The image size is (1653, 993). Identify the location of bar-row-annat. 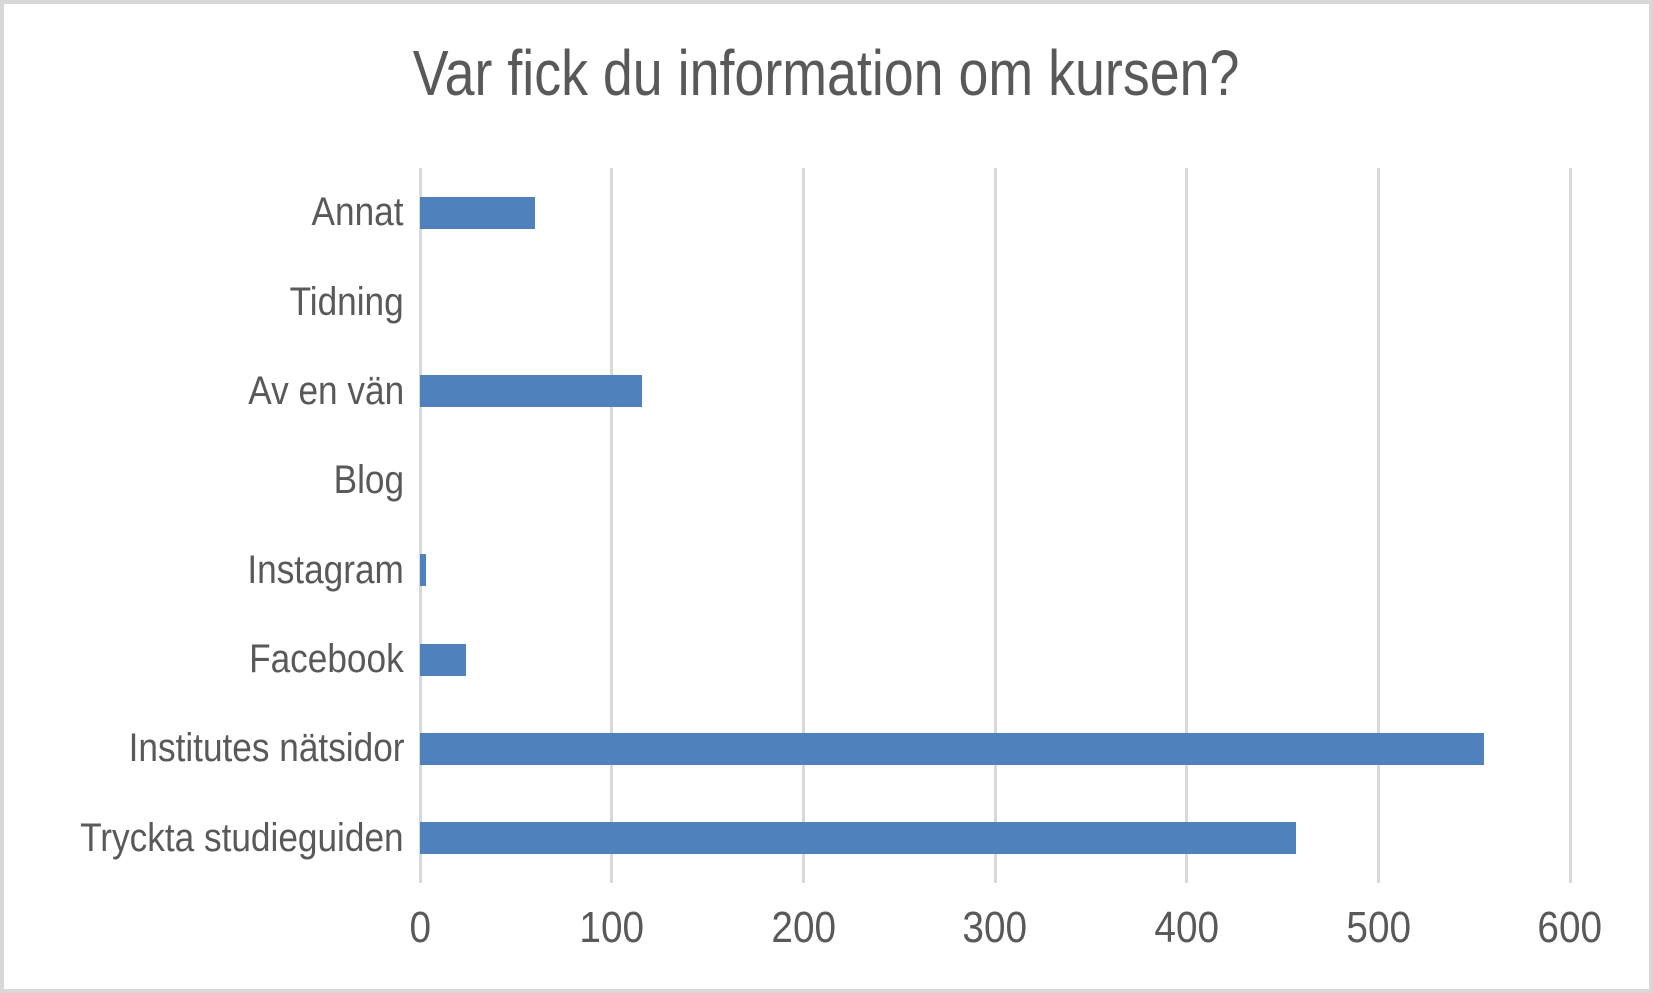
(995, 212).